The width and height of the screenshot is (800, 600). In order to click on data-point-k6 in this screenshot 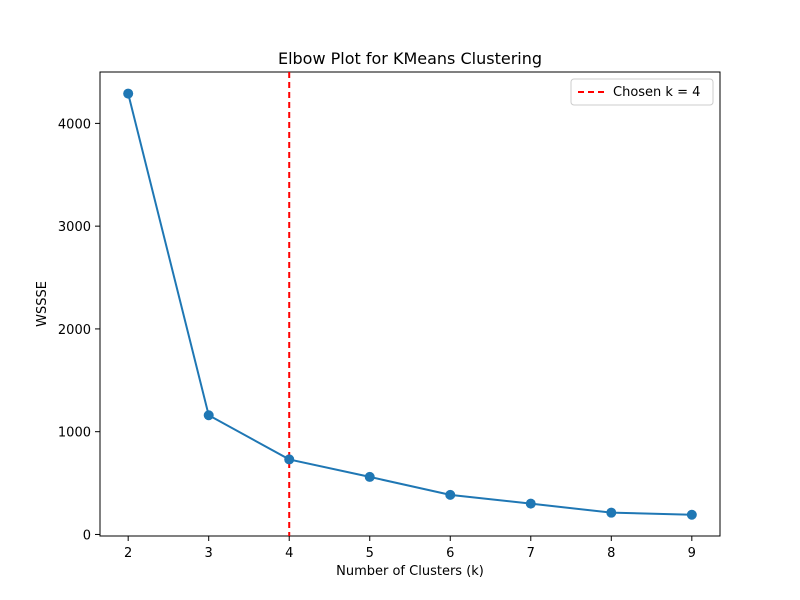, I will do `click(450, 494)`.